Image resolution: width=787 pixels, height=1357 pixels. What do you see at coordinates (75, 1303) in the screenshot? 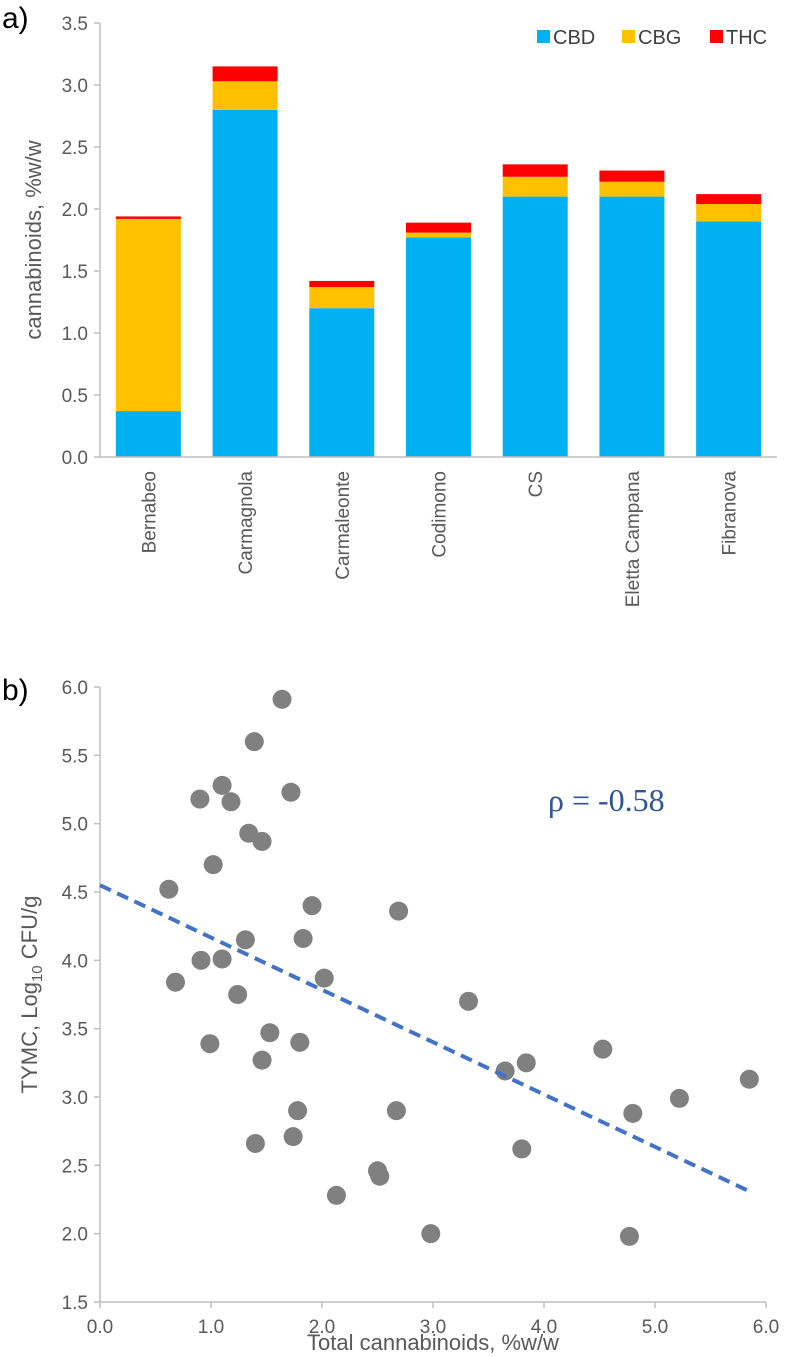
I see `scatter-y-tick-label: 1.5` at bounding box center [75, 1303].